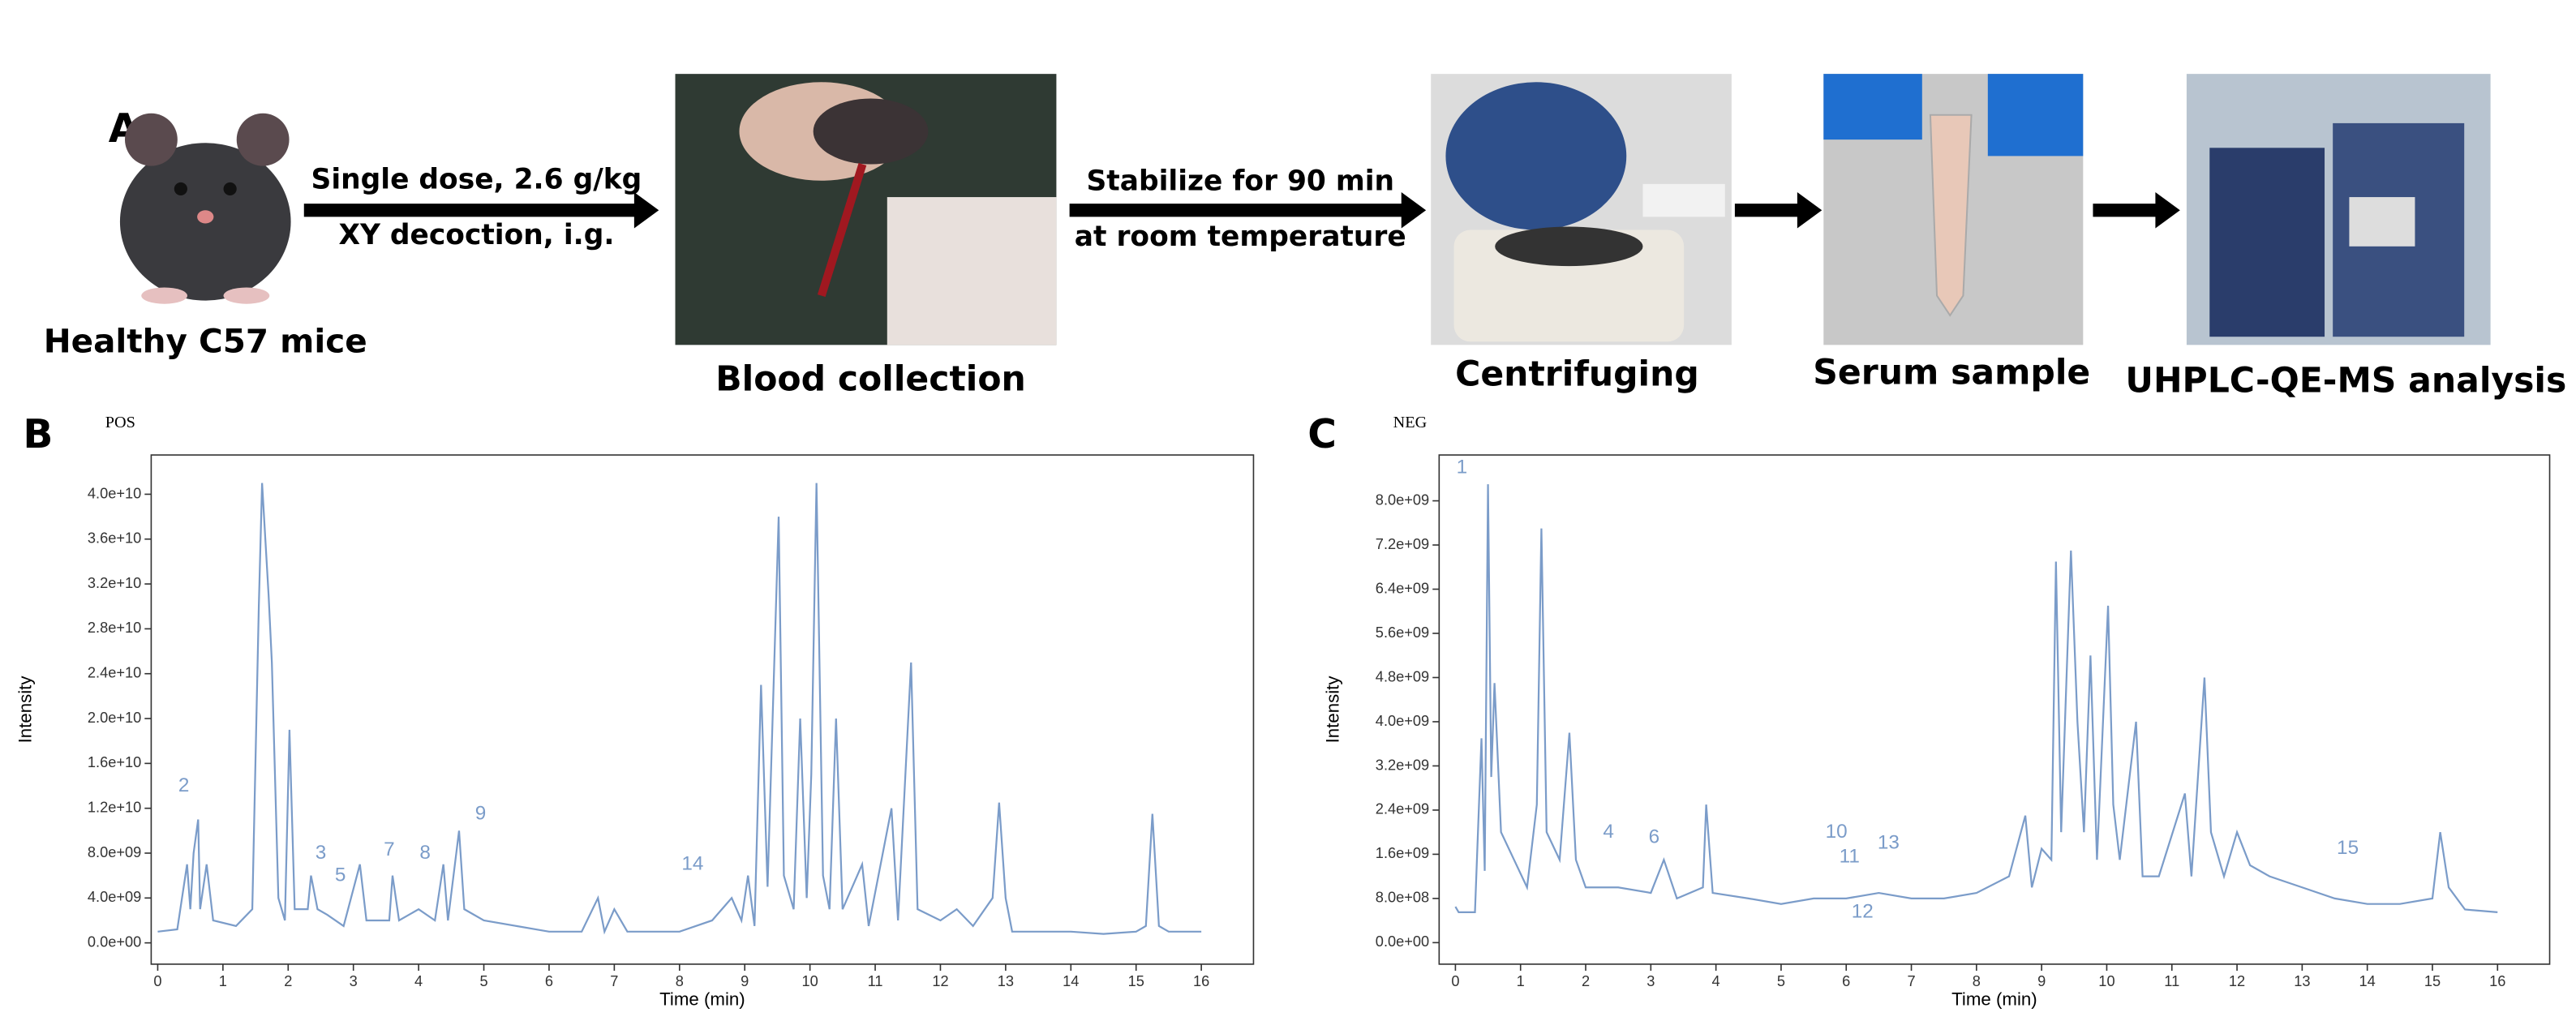 The image size is (2576, 1021). What do you see at coordinates (2338, 210) in the screenshot?
I see `uhplc-photo` at bounding box center [2338, 210].